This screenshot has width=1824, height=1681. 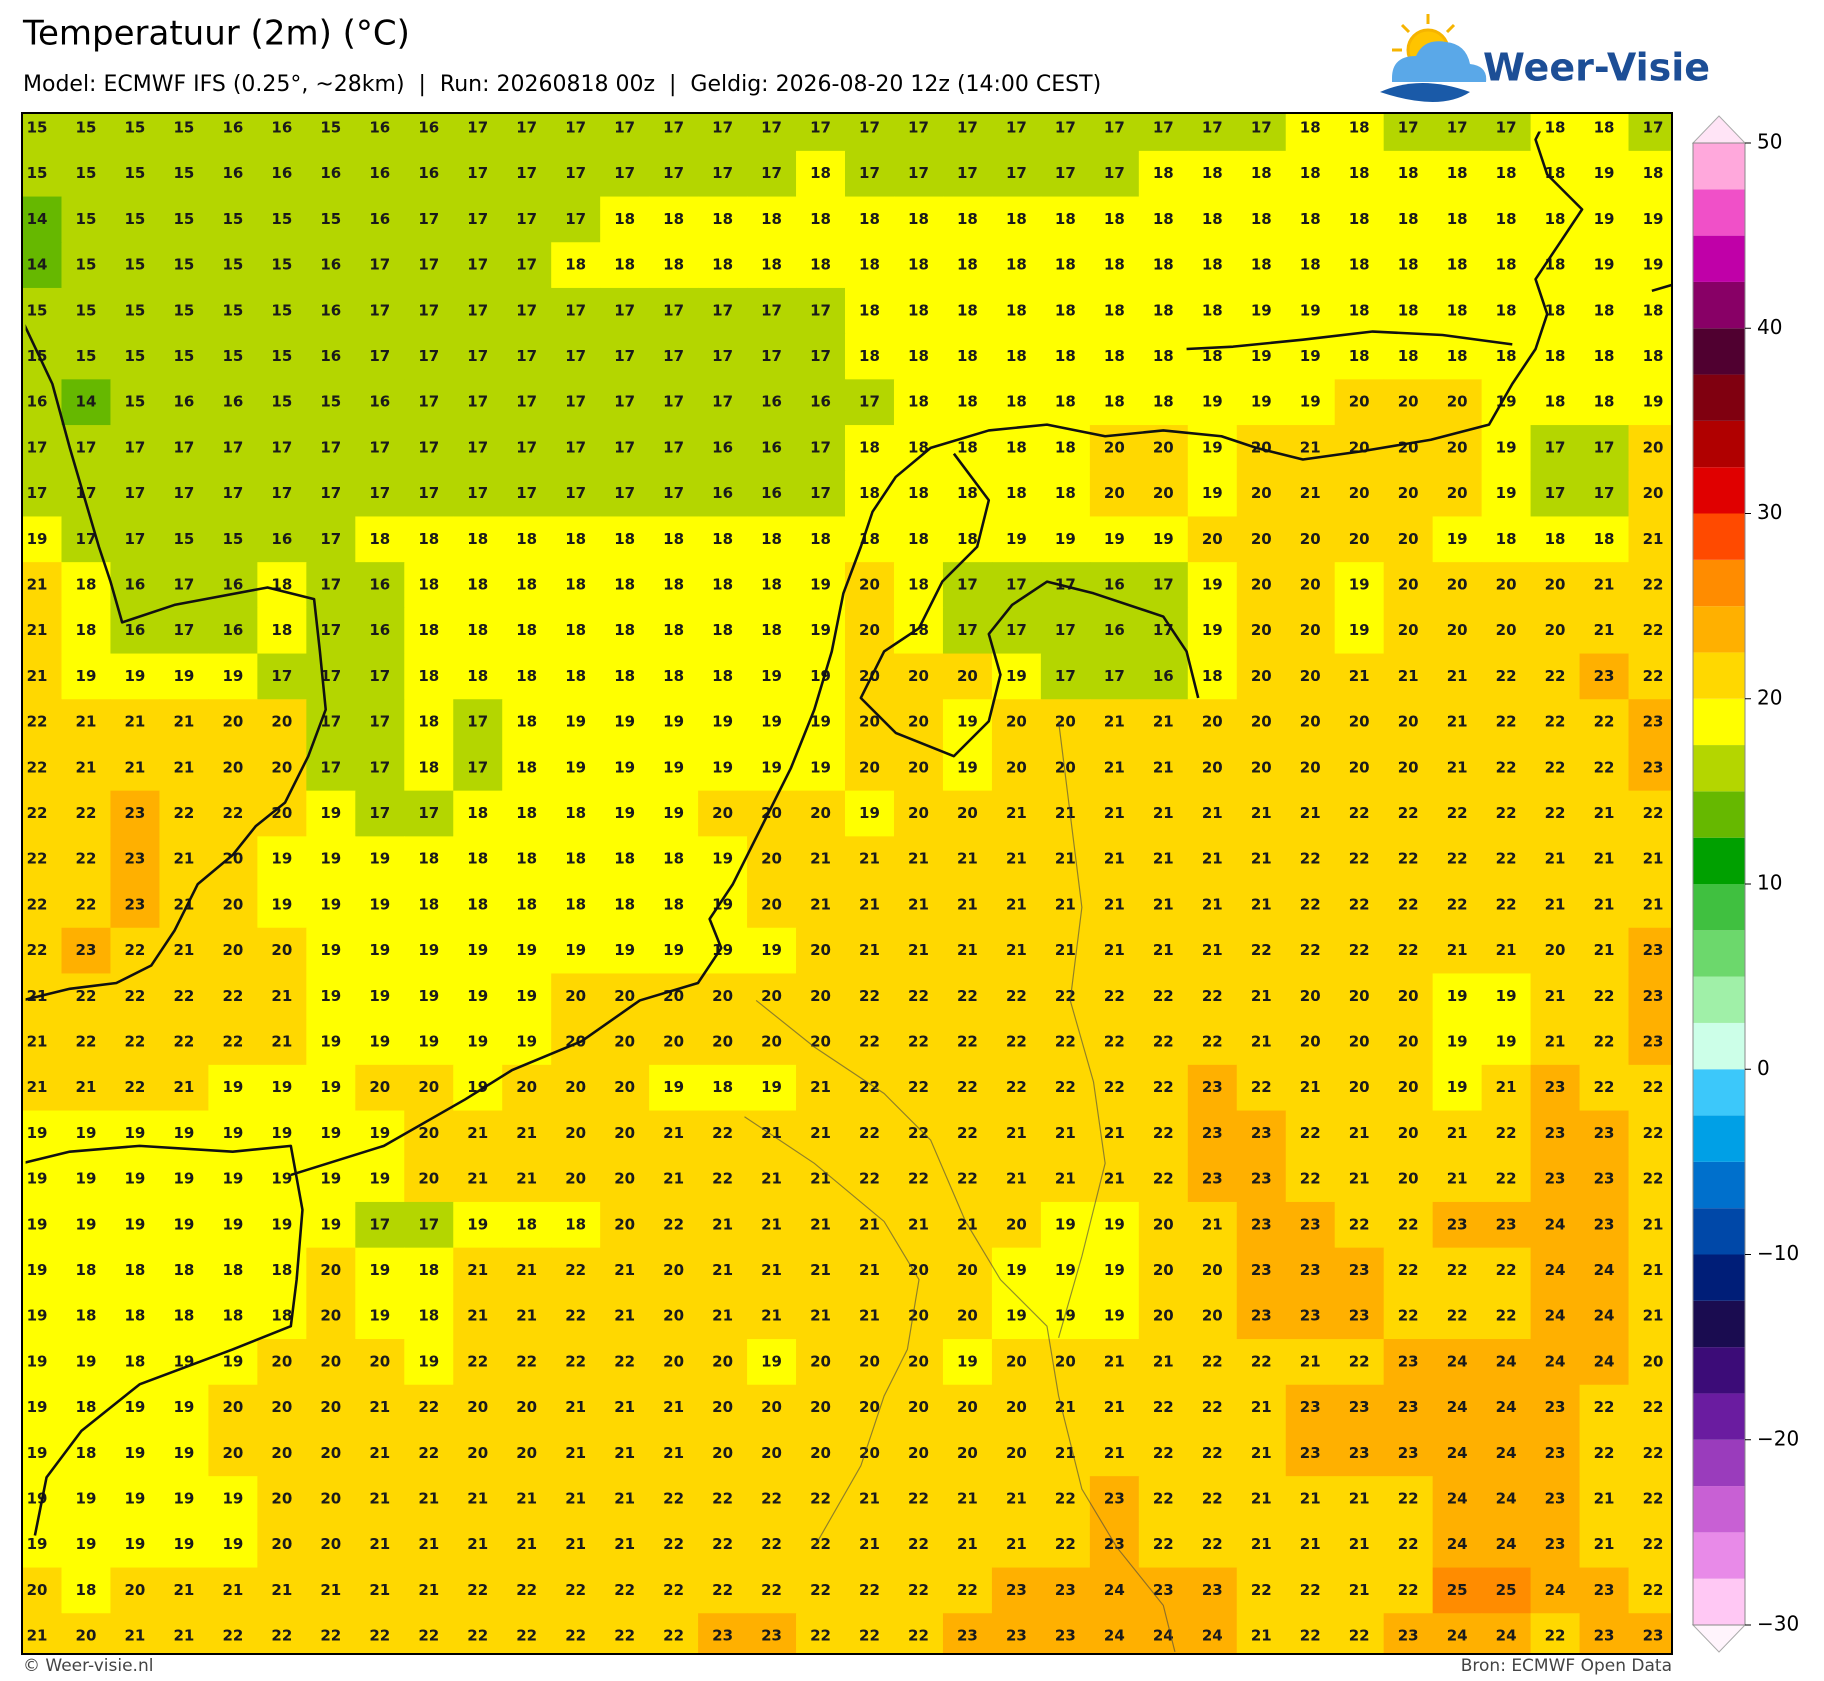 I want to click on temperature-label: 24, so click(x=1506, y=1361).